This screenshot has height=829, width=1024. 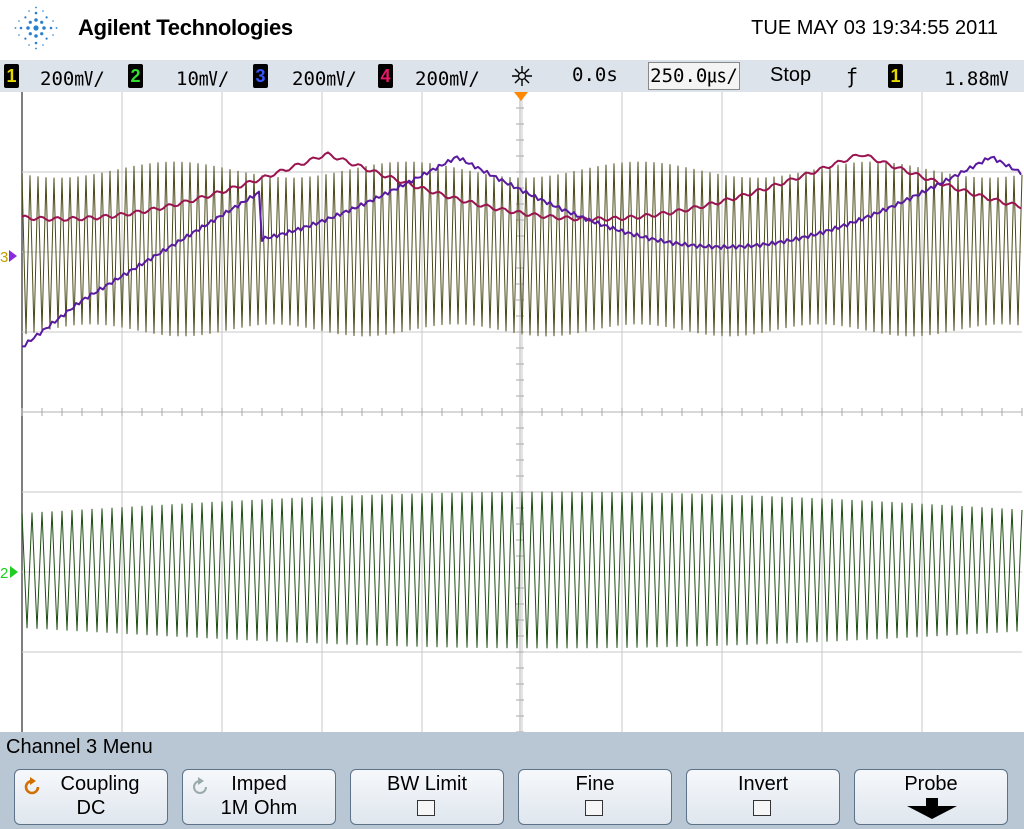 What do you see at coordinates (185, 27) in the screenshot?
I see `brand-name: Agilent Technologies` at bounding box center [185, 27].